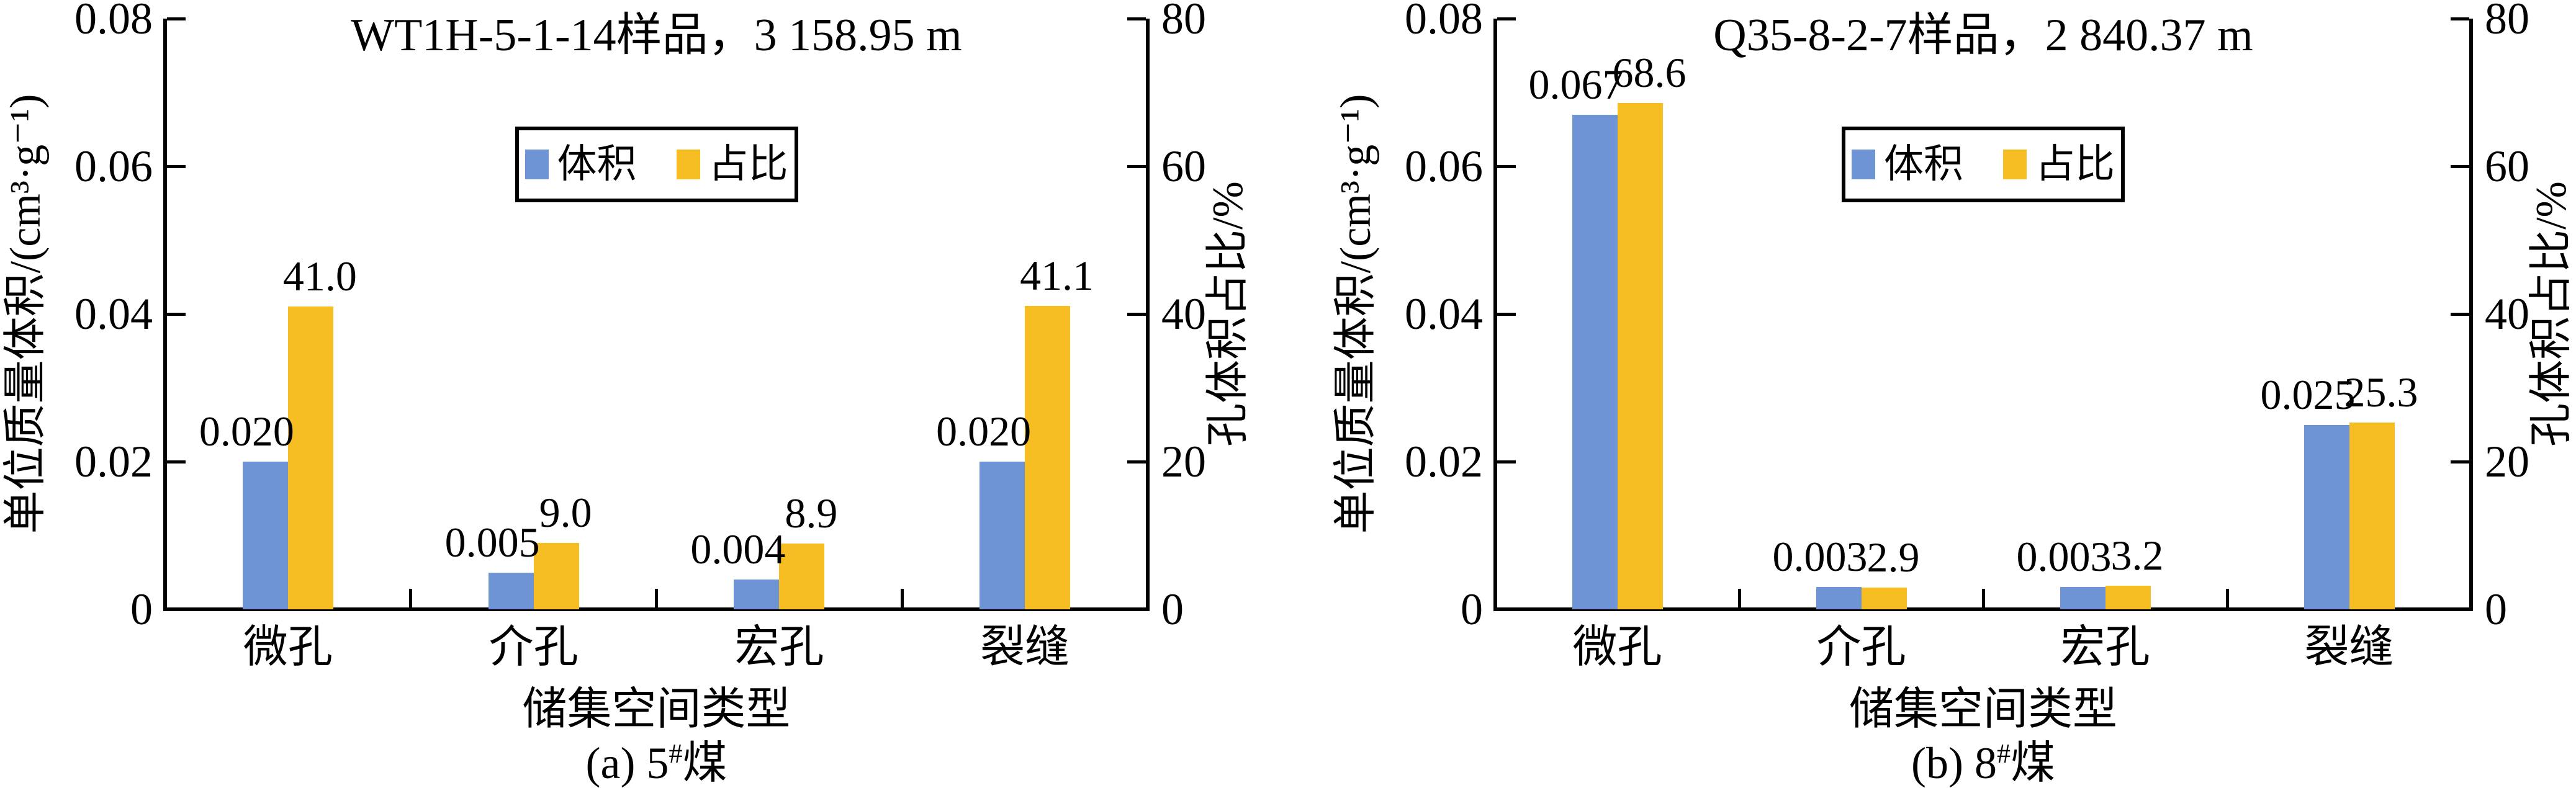 The height and width of the screenshot is (788, 2576). What do you see at coordinates (1983, 609) in the screenshot?
I see `x-axis-line` at bounding box center [1983, 609].